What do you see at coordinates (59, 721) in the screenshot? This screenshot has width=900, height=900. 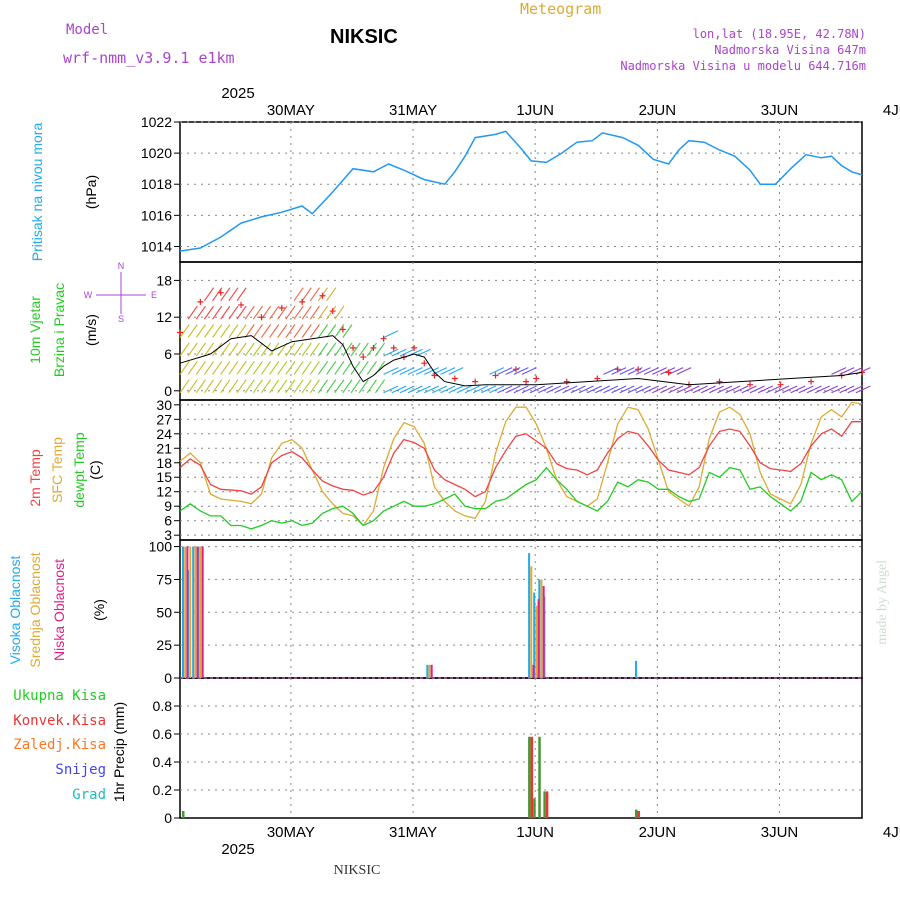 I see `legend-conv-rain: Konvek.Kisa` at bounding box center [59, 721].